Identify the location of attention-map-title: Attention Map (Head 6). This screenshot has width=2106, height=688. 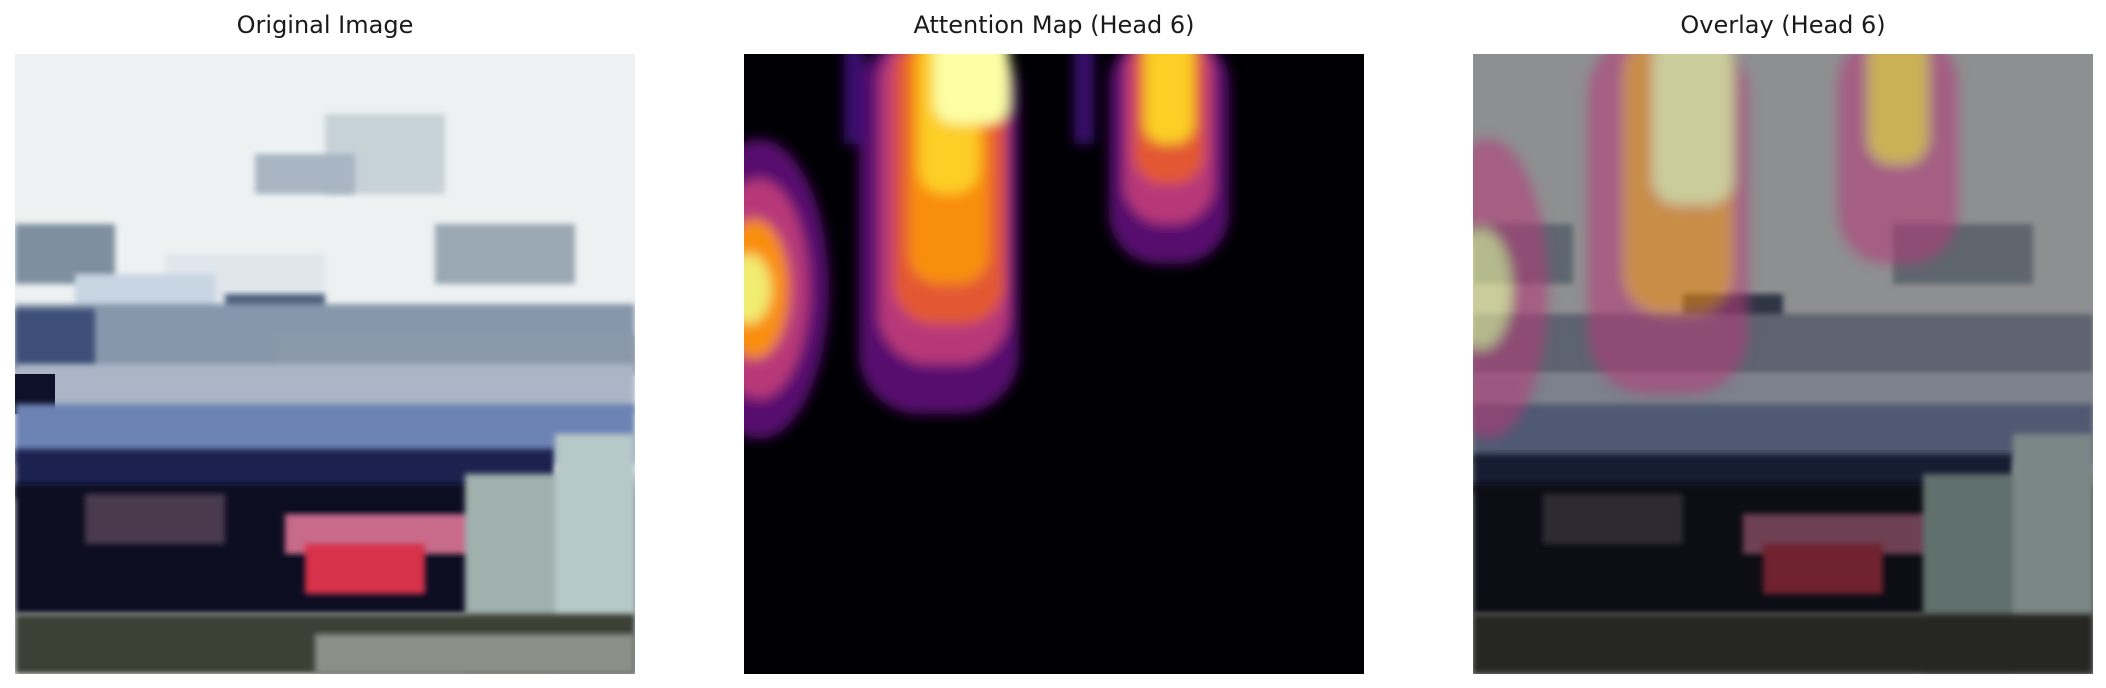
(1054, 25).